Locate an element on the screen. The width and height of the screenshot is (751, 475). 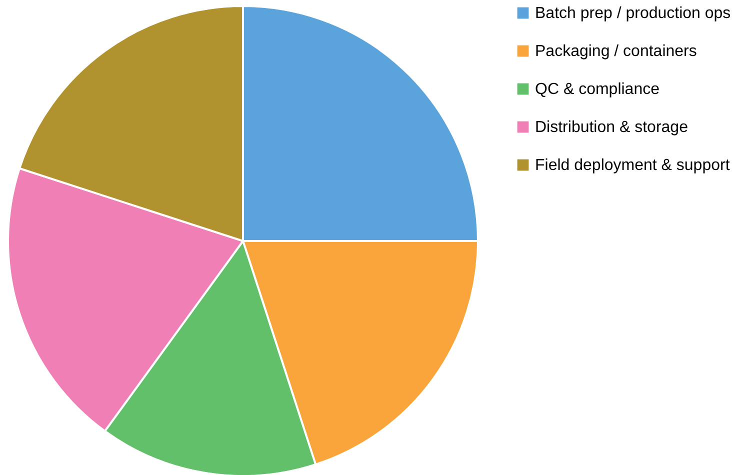
legend-label: Packaging / containers is located at coordinates (616, 51).